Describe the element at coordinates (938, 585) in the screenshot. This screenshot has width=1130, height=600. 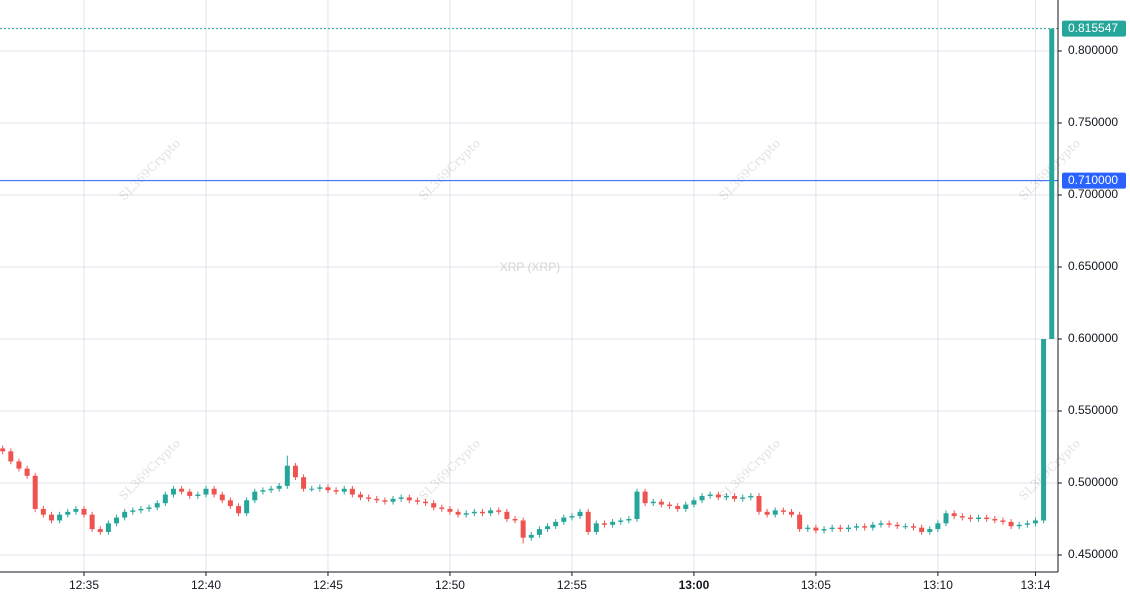
I see `x-tick-label: 13:10` at that location.